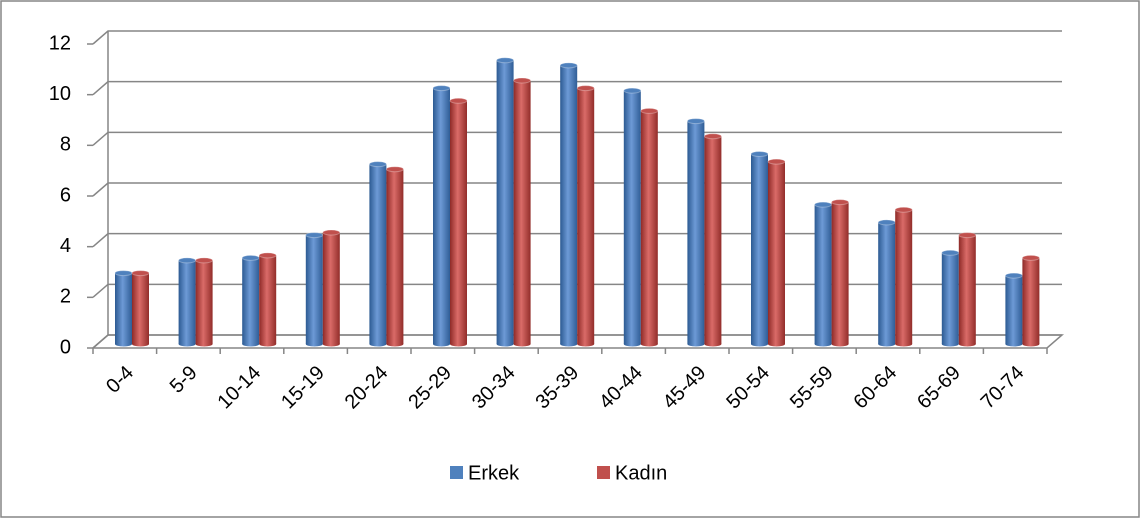  What do you see at coordinates (641, 473) in the screenshot?
I see `legend-label: Kadın` at bounding box center [641, 473].